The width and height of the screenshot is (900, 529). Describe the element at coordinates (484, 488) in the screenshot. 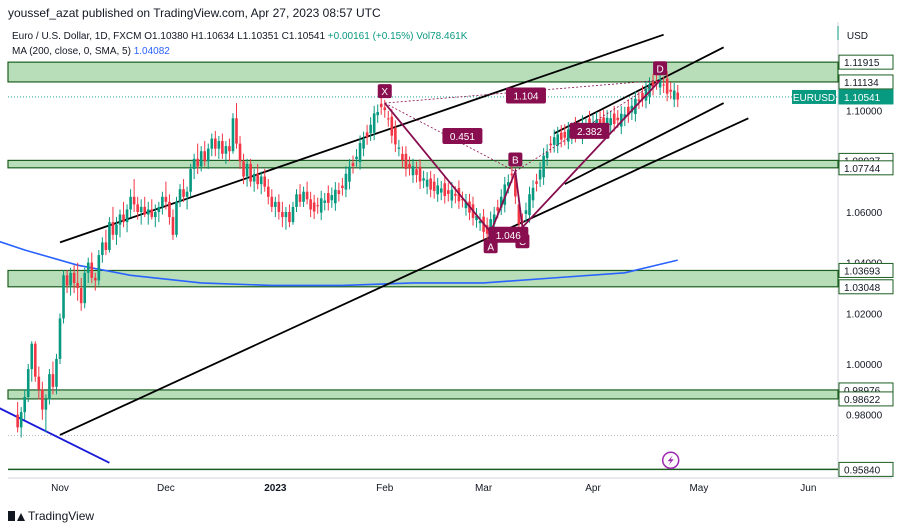

I see `x-tick-label: Mar` at that location.